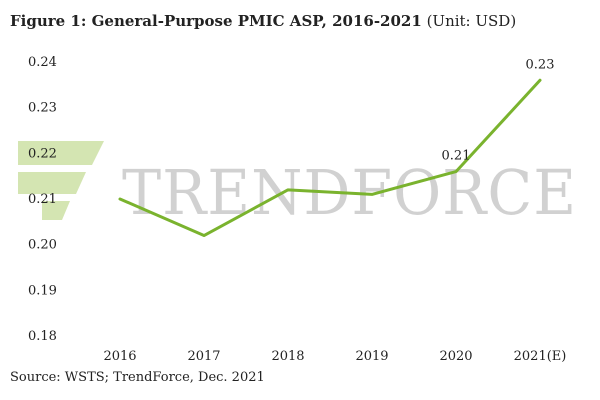 The width and height of the screenshot is (600, 400). What do you see at coordinates (498, 110) in the screenshot?
I see `data-labels: 0.21 0.23` at bounding box center [498, 110].